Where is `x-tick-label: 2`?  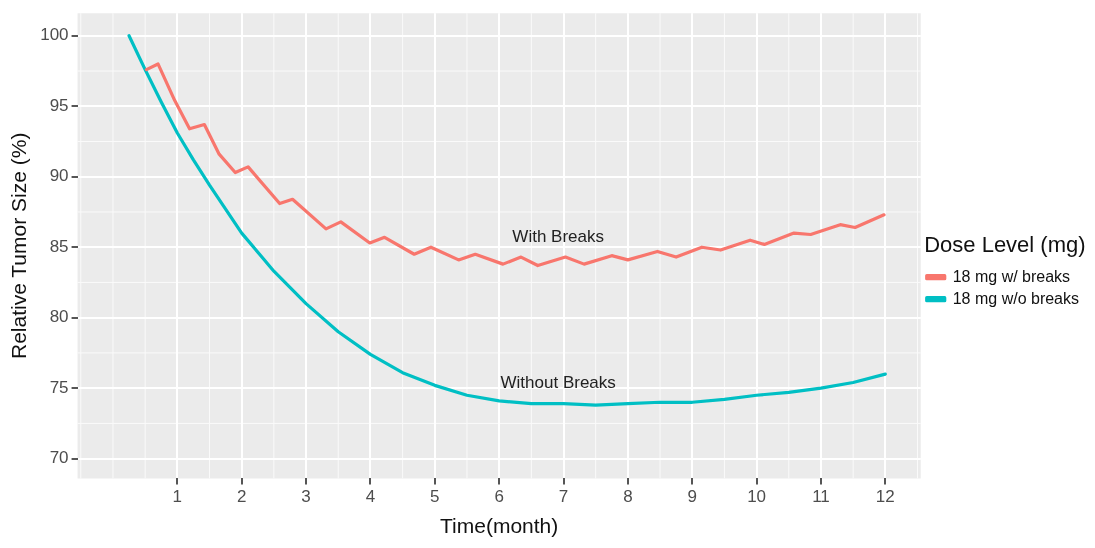 x-tick-label: 2 is located at coordinates (241, 497).